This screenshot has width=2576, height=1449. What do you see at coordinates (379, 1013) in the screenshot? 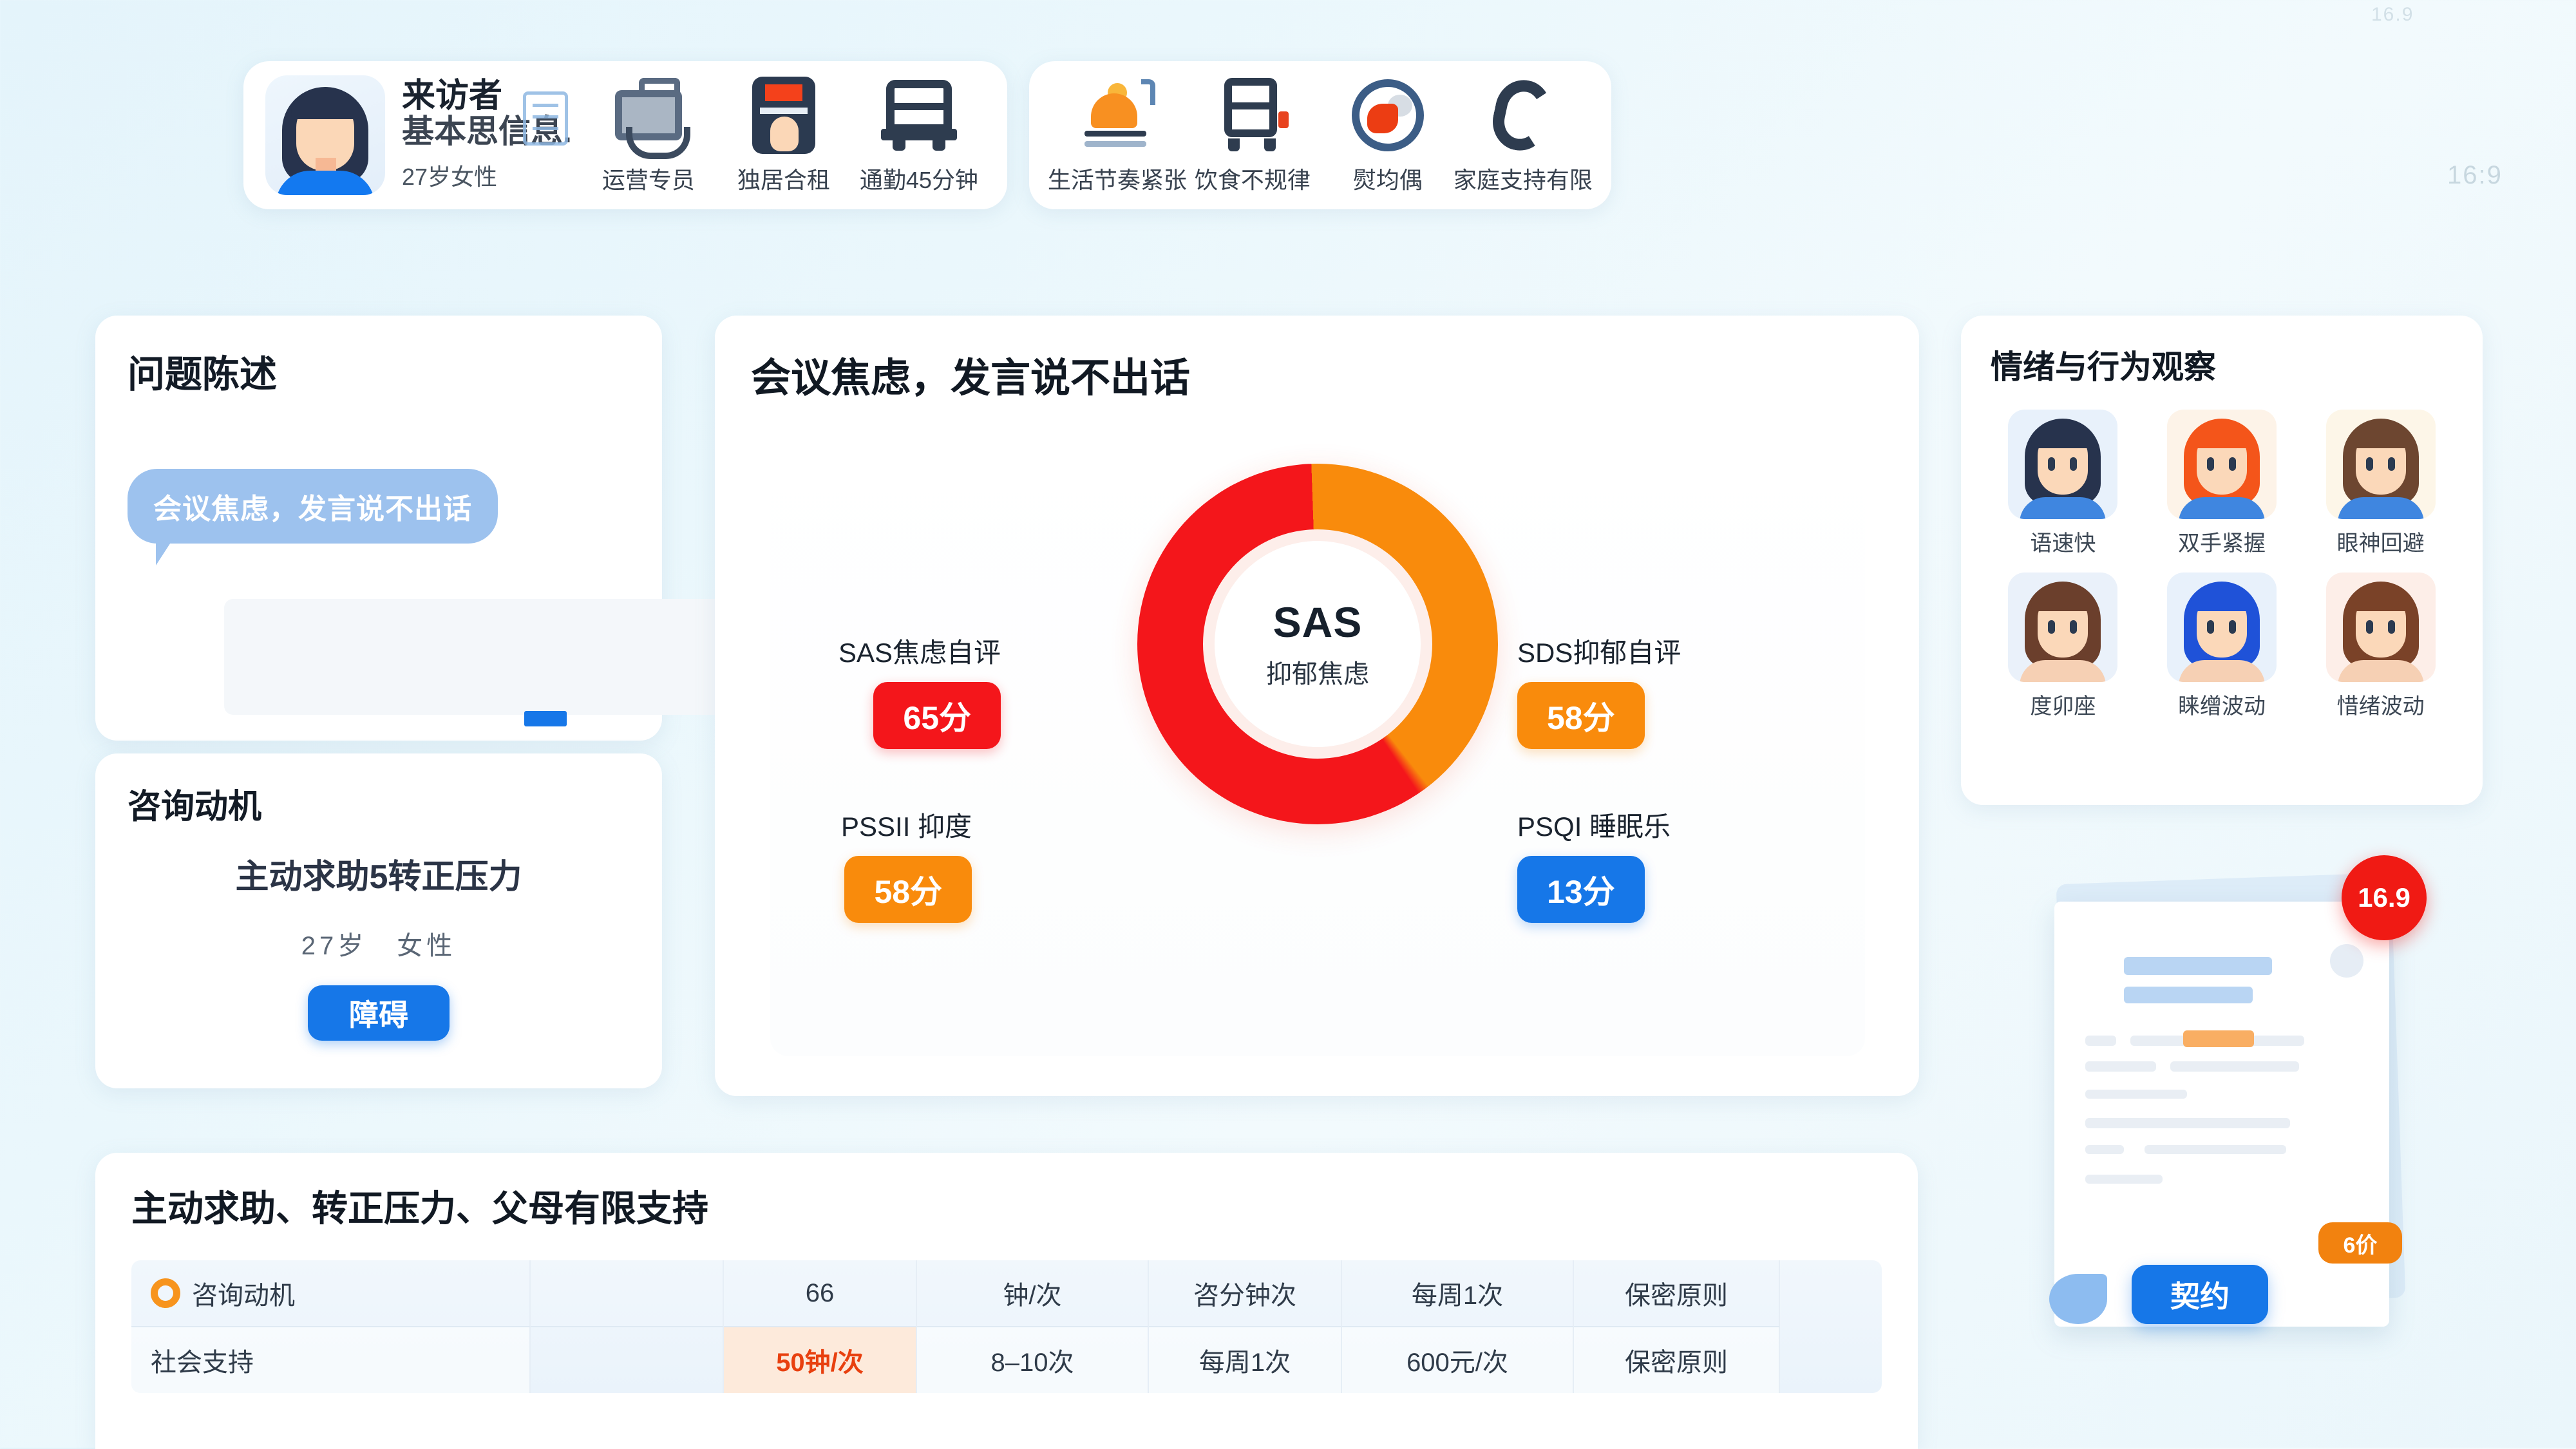
I see `obstacle-button: 障碍` at bounding box center [379, 1013].